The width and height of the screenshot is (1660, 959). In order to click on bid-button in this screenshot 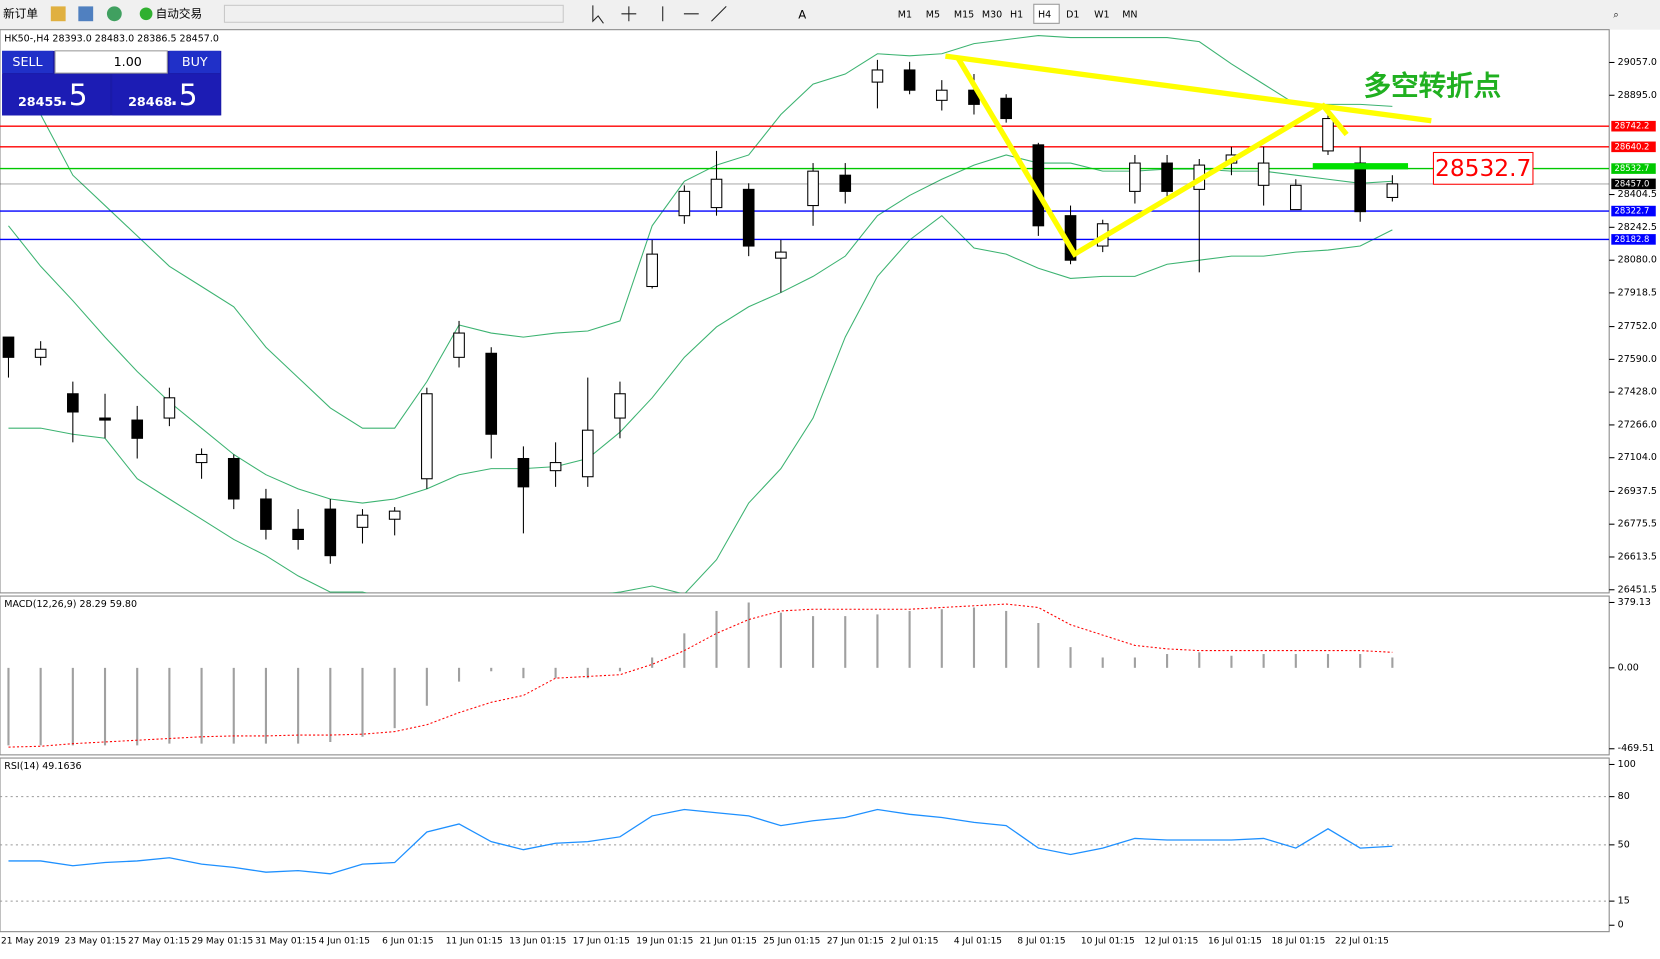, I will do `click(56, 95)`.